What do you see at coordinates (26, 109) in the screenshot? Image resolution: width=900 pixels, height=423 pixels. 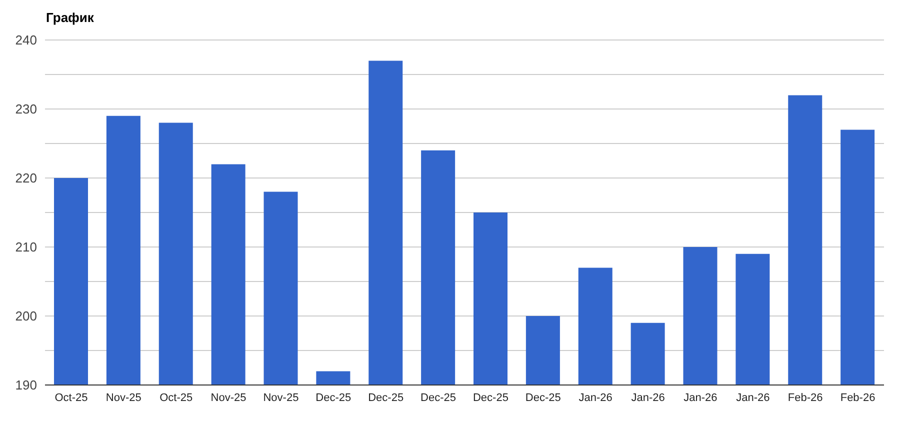 I see `y-tick-label: 230` at bounding box center [26, 109].